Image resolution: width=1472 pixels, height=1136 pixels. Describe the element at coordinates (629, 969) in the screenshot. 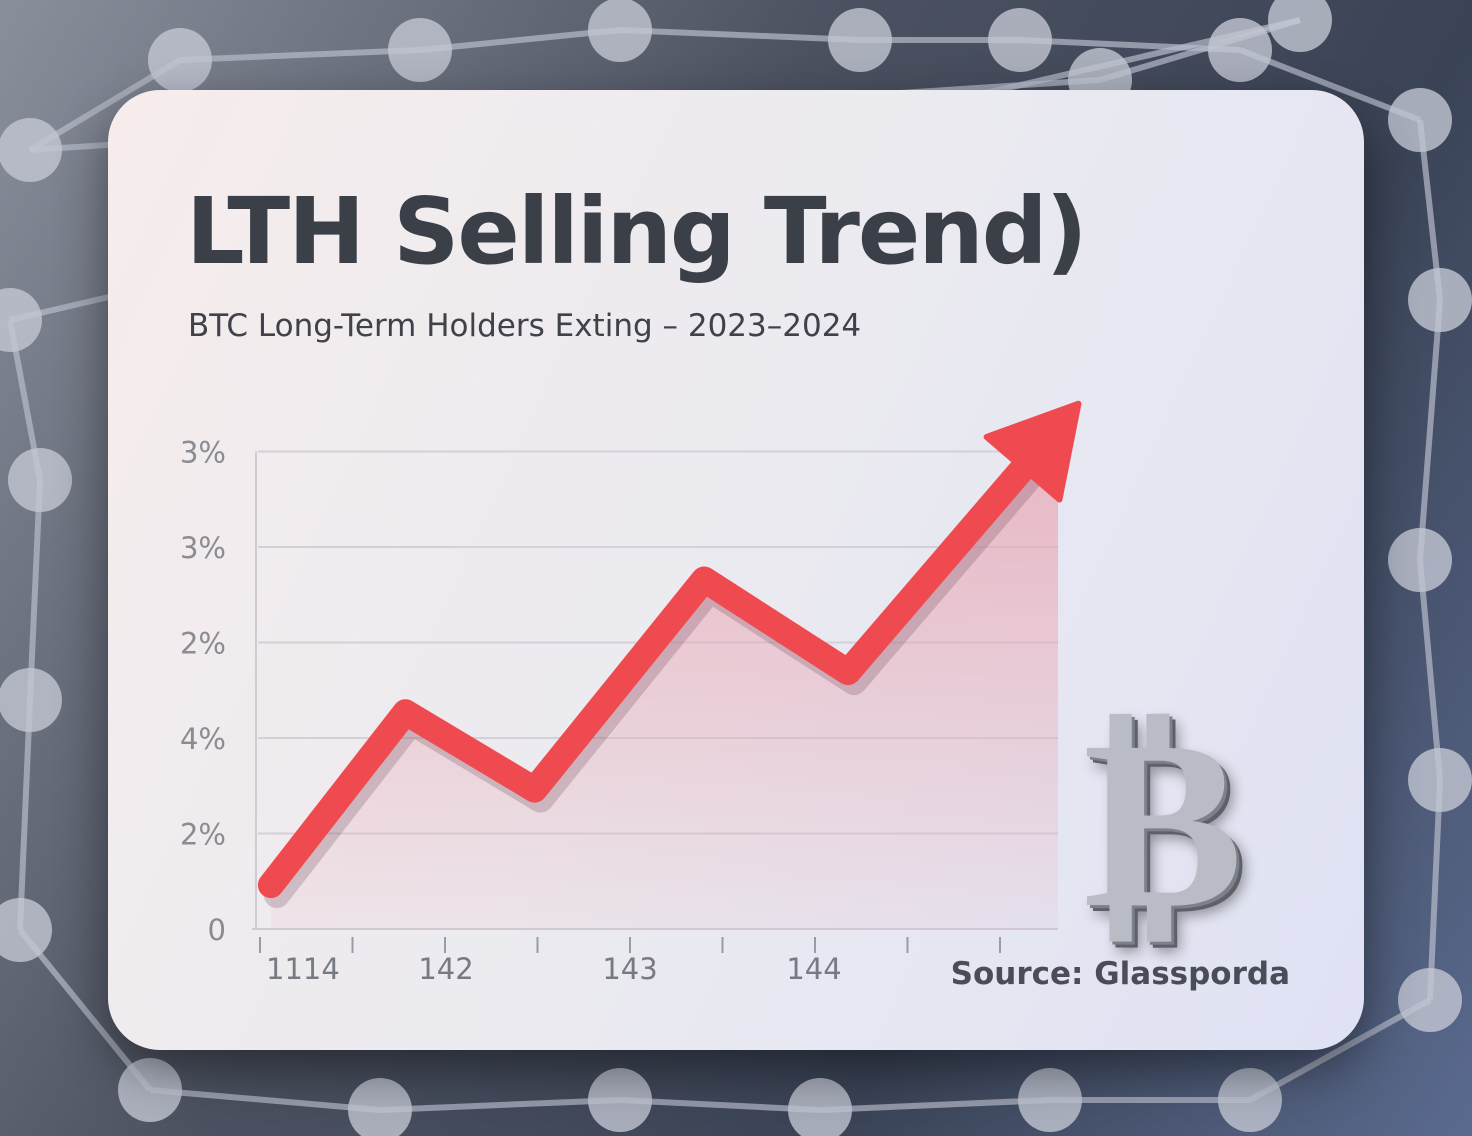

I see `x-tick-label: 143` at that location.